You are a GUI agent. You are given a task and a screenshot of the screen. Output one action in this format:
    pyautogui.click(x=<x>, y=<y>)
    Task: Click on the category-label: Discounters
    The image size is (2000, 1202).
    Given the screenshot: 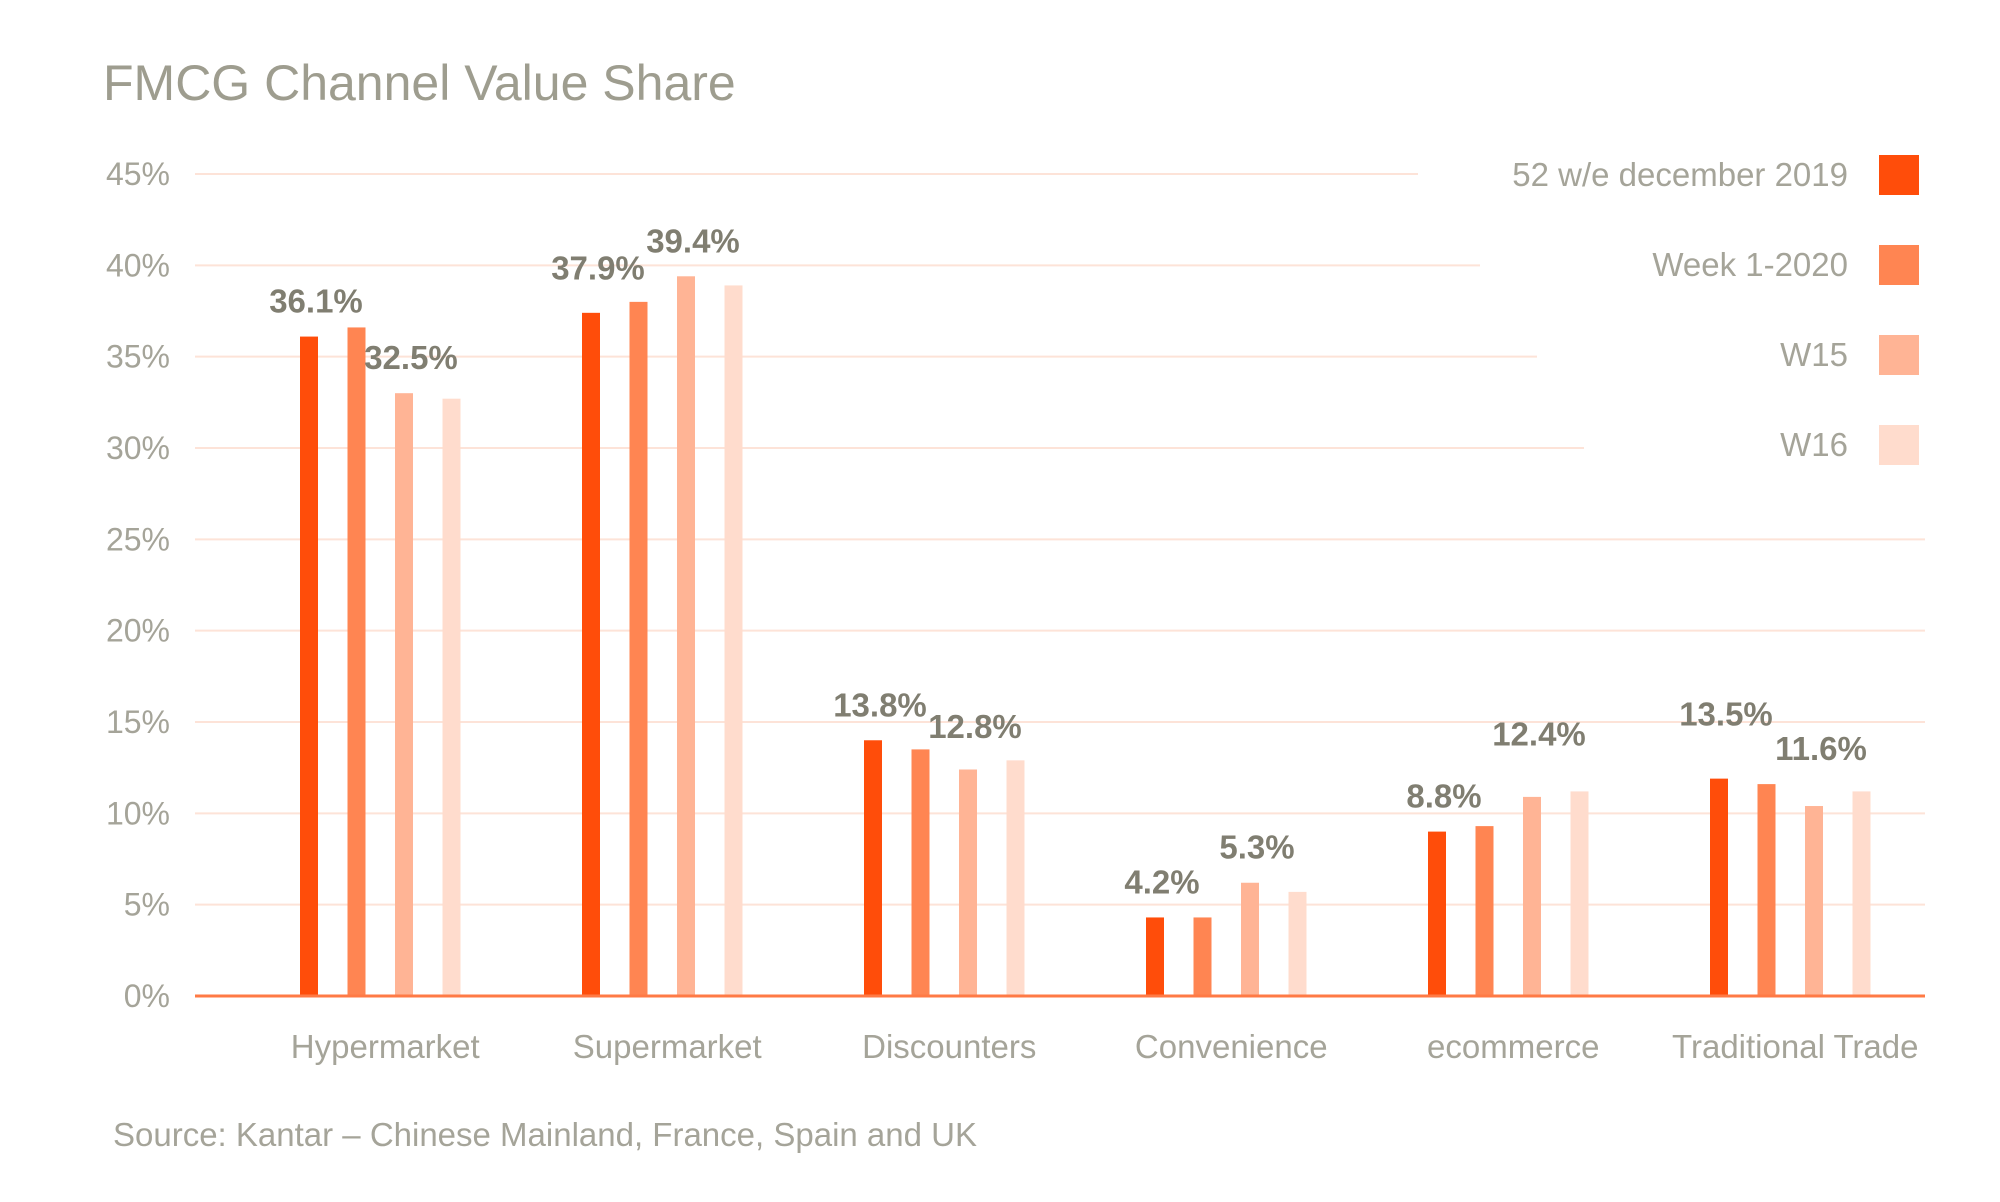 What is the action you would take?
    pyautogui.click(x=949, y=1046)
    